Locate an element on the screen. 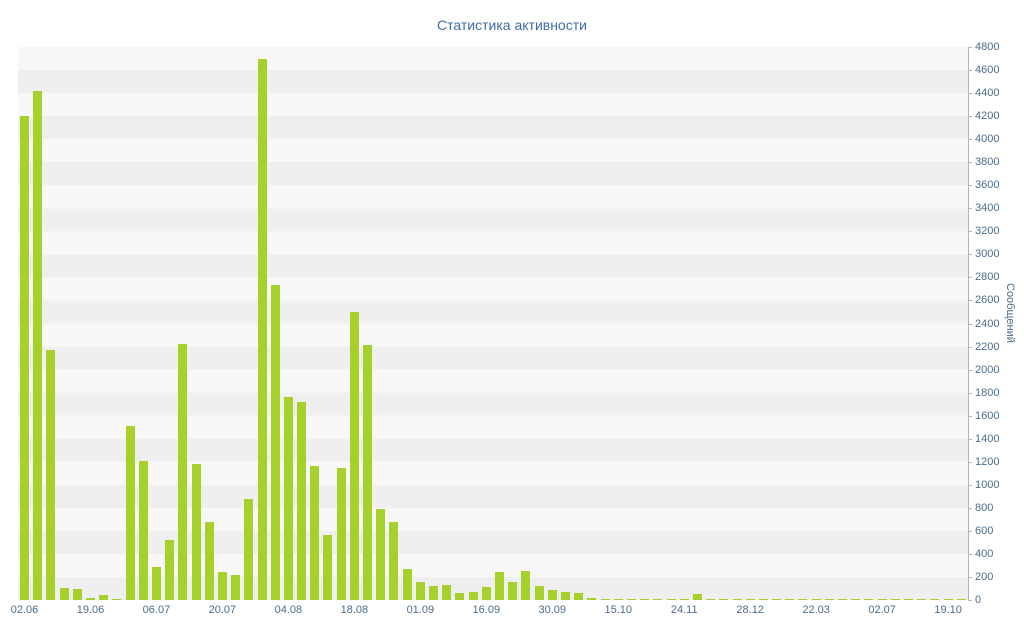 The width and height of the screenshot is (1024, 640). y-axis-tick-label: 2800 is located at coordinates (987, 277).